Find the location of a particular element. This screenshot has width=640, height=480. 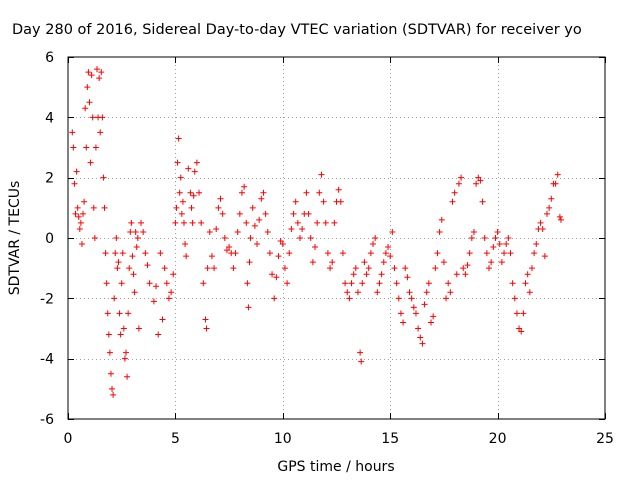

x-tick-label: 10 is located at coordinates (283, 439).